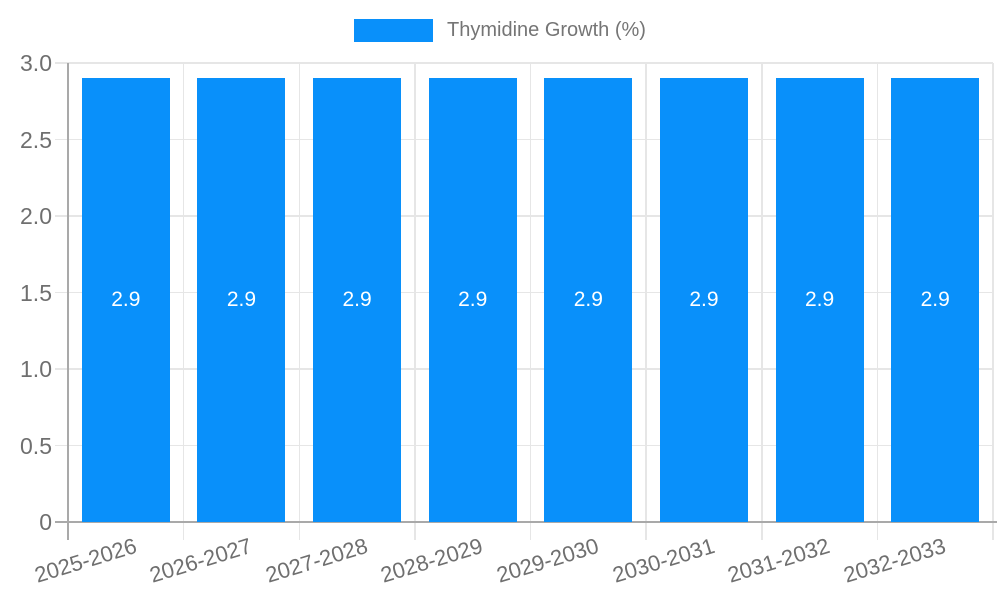 Image resolution: width=1000 pixels, height=600 pixels. What do you see at coordinates (36, 369) in the screenshot?
I see `y-axis-tick-label: 1.0` at bounding box center [36, 369].